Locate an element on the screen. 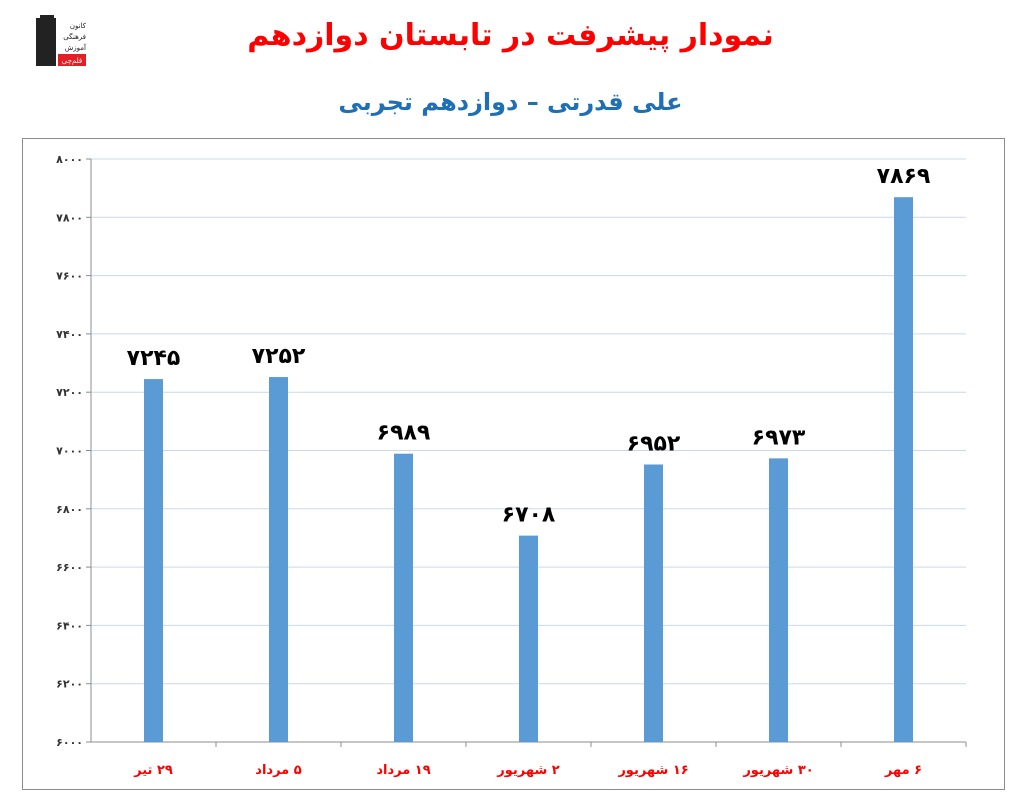 Image resolution: width=1021 pixels, height=807 pixels. x-tick-label: ۶ مهر is located at coordinates (903, 770).